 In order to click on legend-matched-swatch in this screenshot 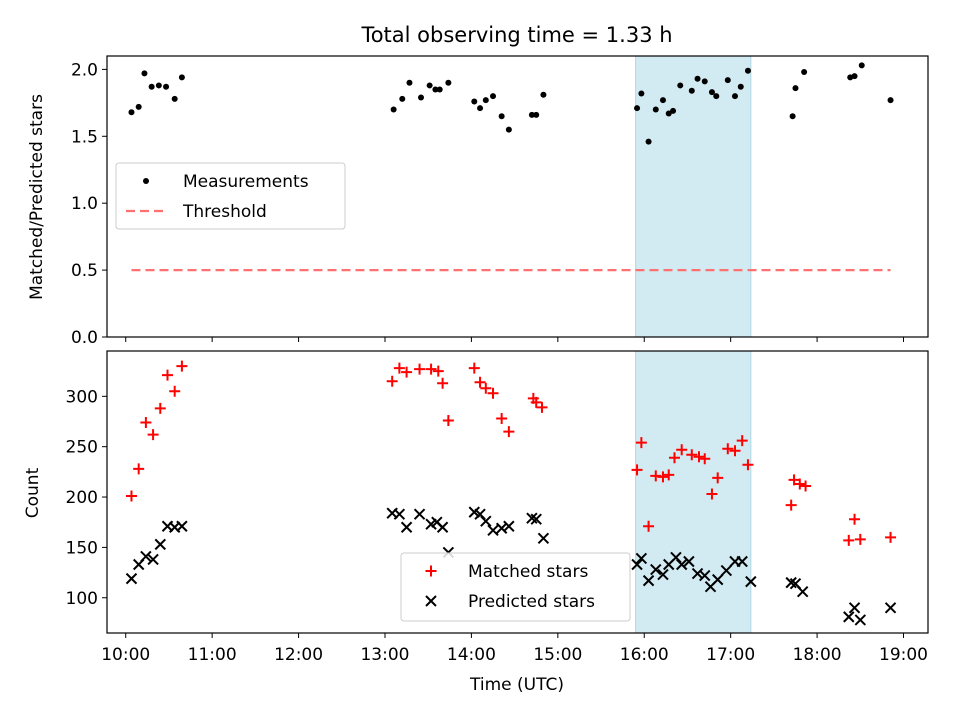, I will do `click(431, 571)`.